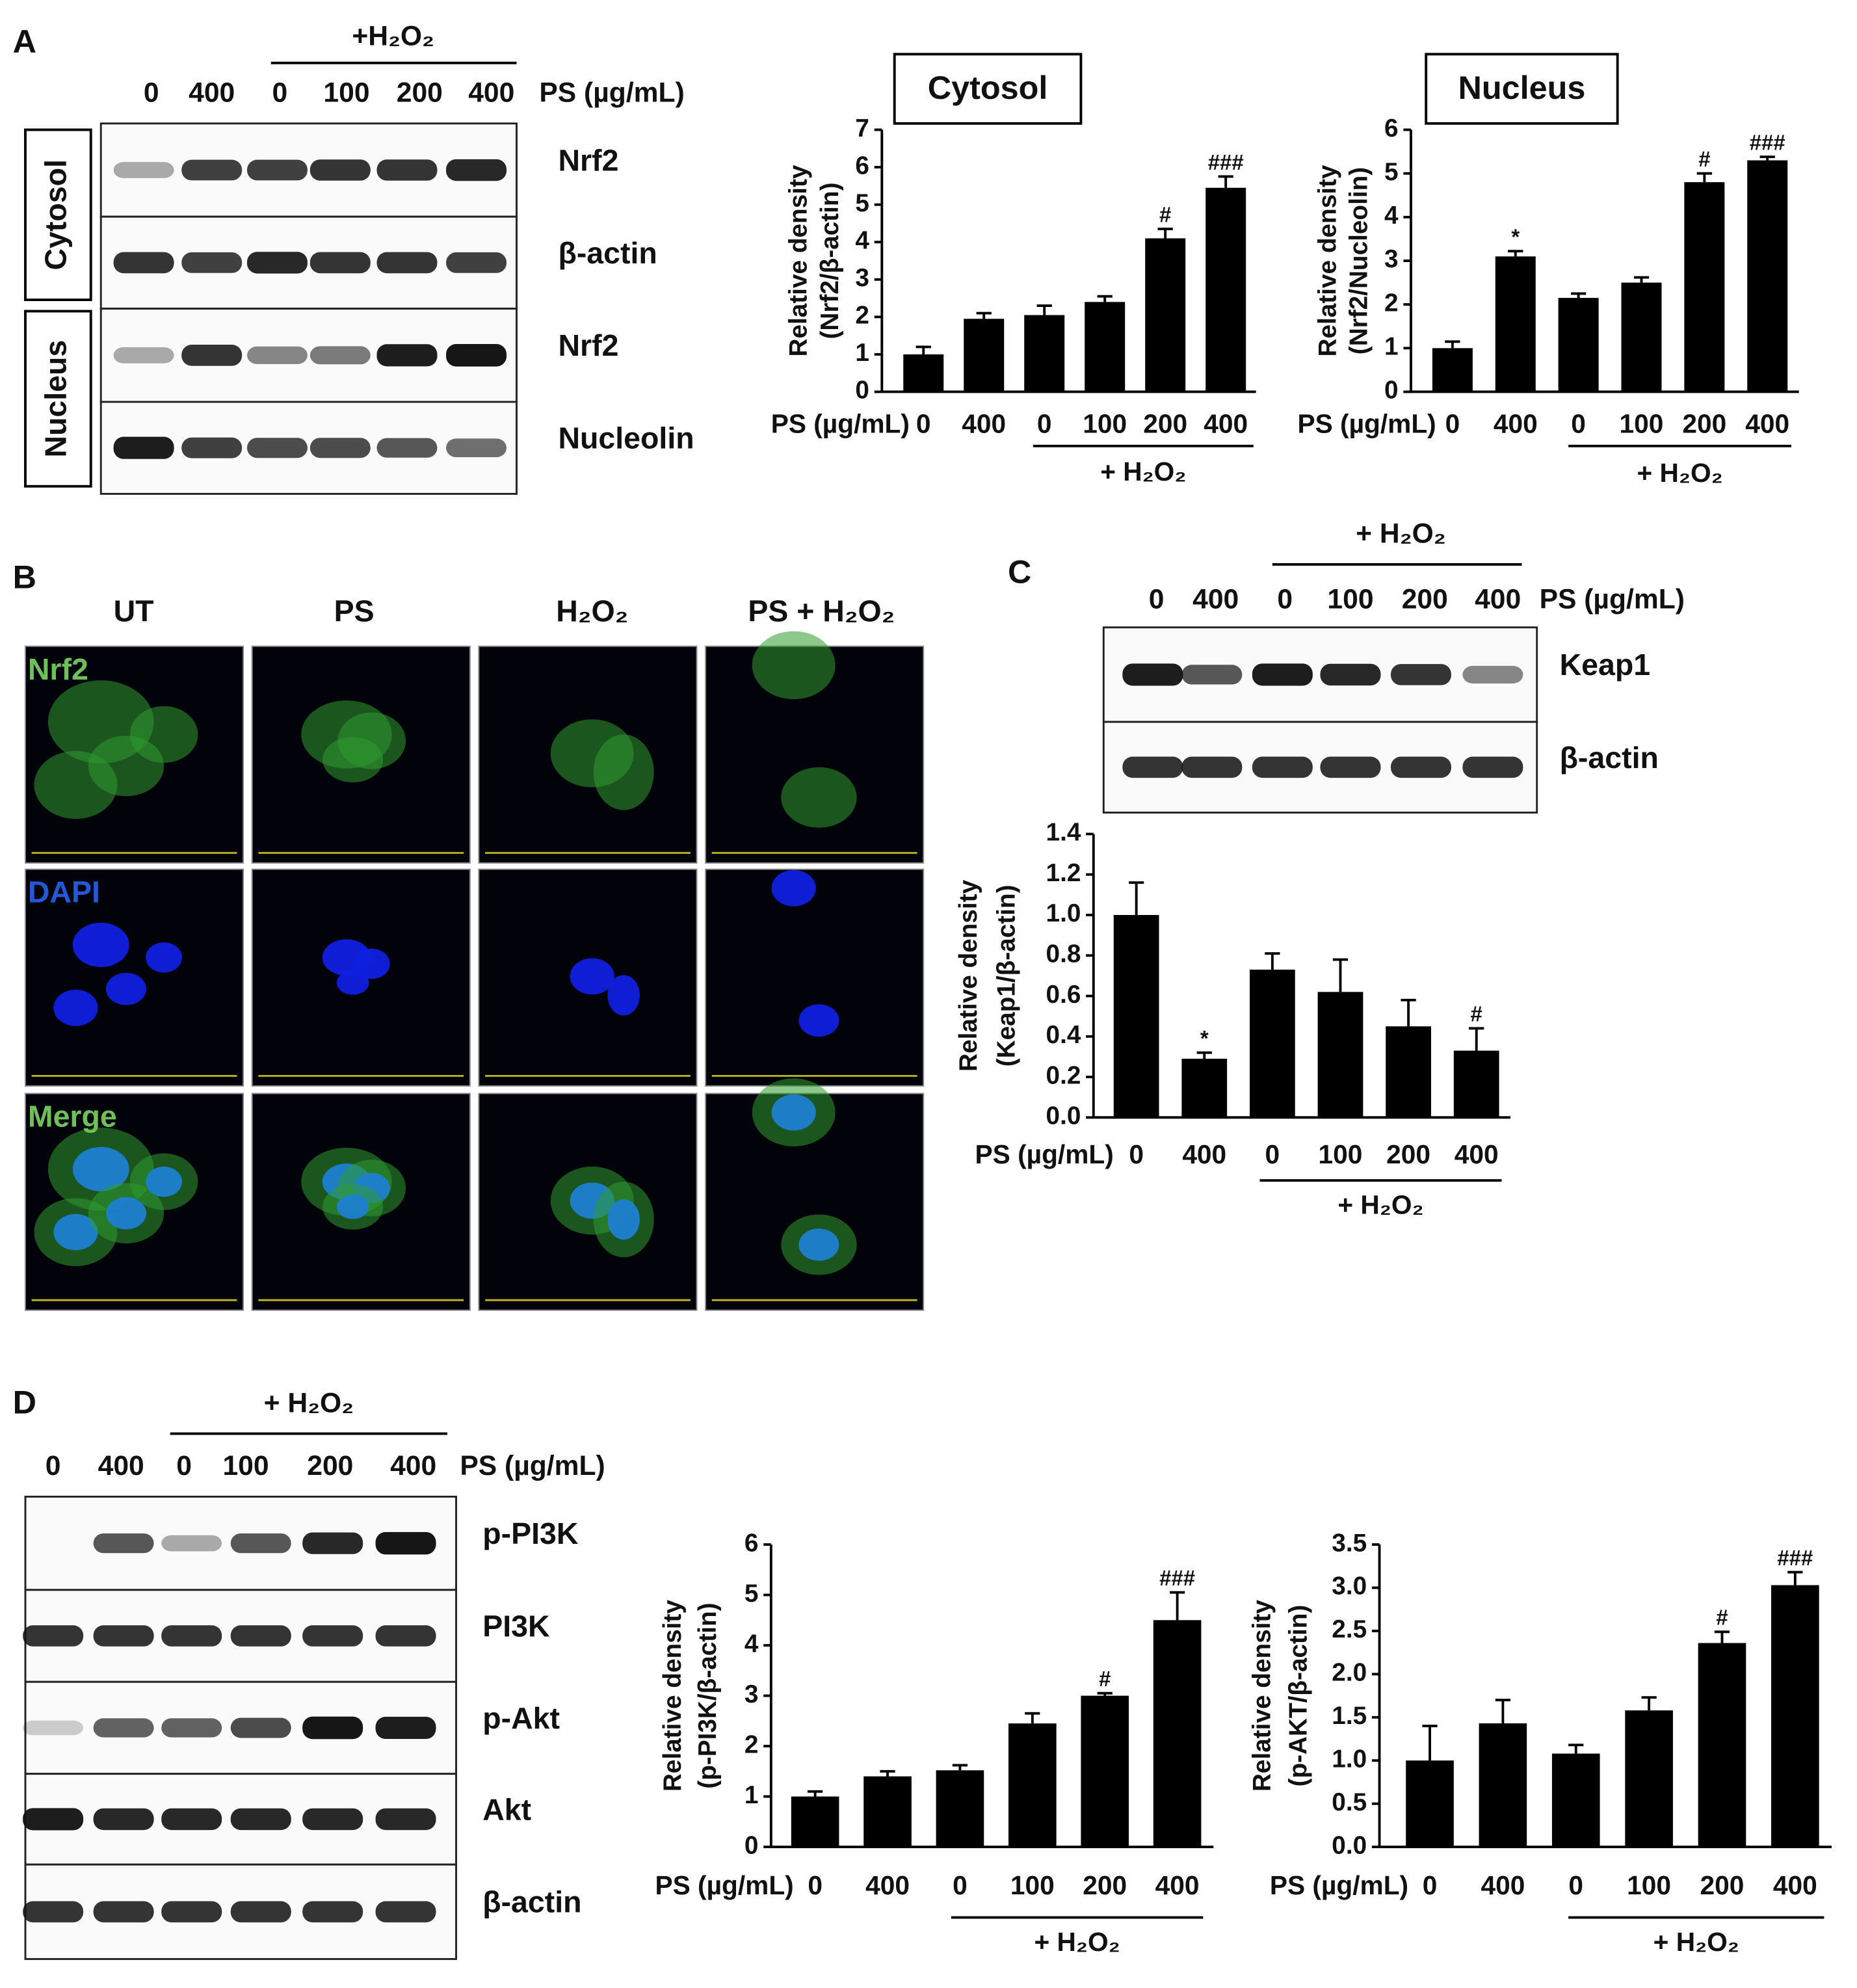 Image resolution: width=1857 pixels, height=1988 pixels. What do you see at coordinates (611, 93) in the screenshot?
I see `dose-label: PS (µg/mL)` at bounding box center [611, 93].